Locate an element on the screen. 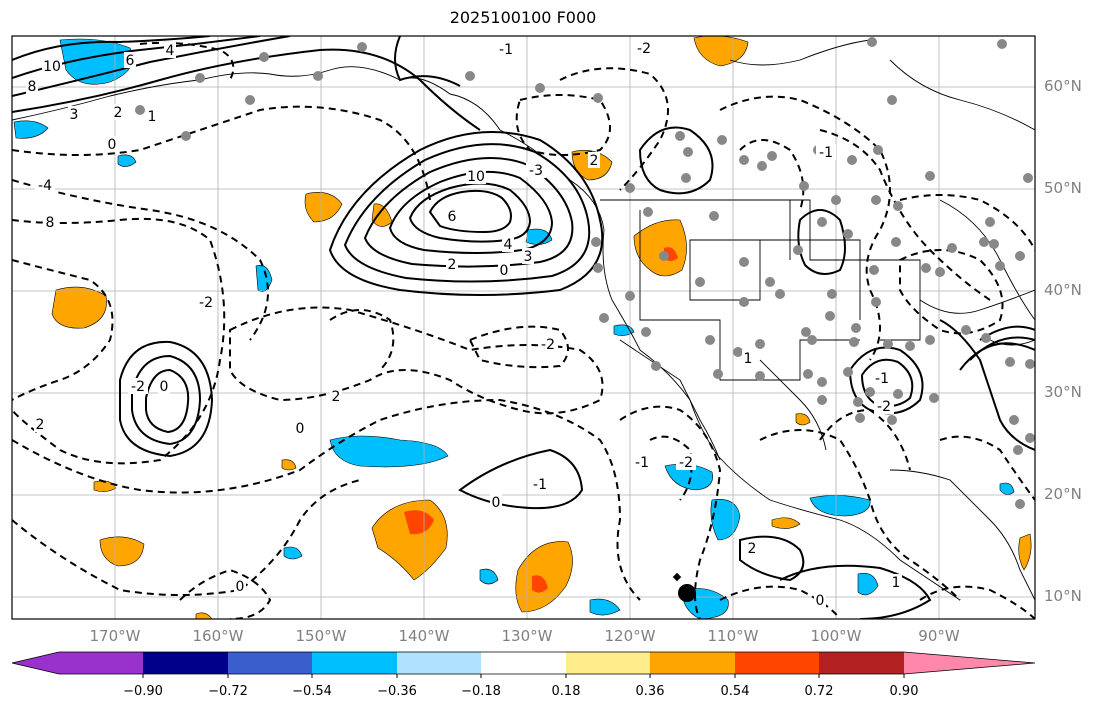 The height and width of the screenshot is (712, 1105). map-title: 2025100100 F000 is located at coordinates (523, 17).